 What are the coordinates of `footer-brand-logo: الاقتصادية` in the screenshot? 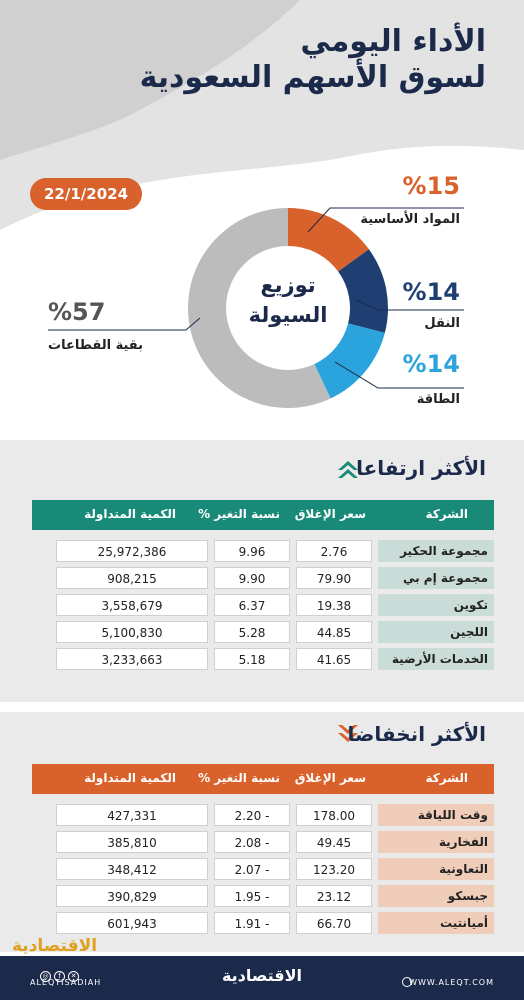 It's located at (262, 975).